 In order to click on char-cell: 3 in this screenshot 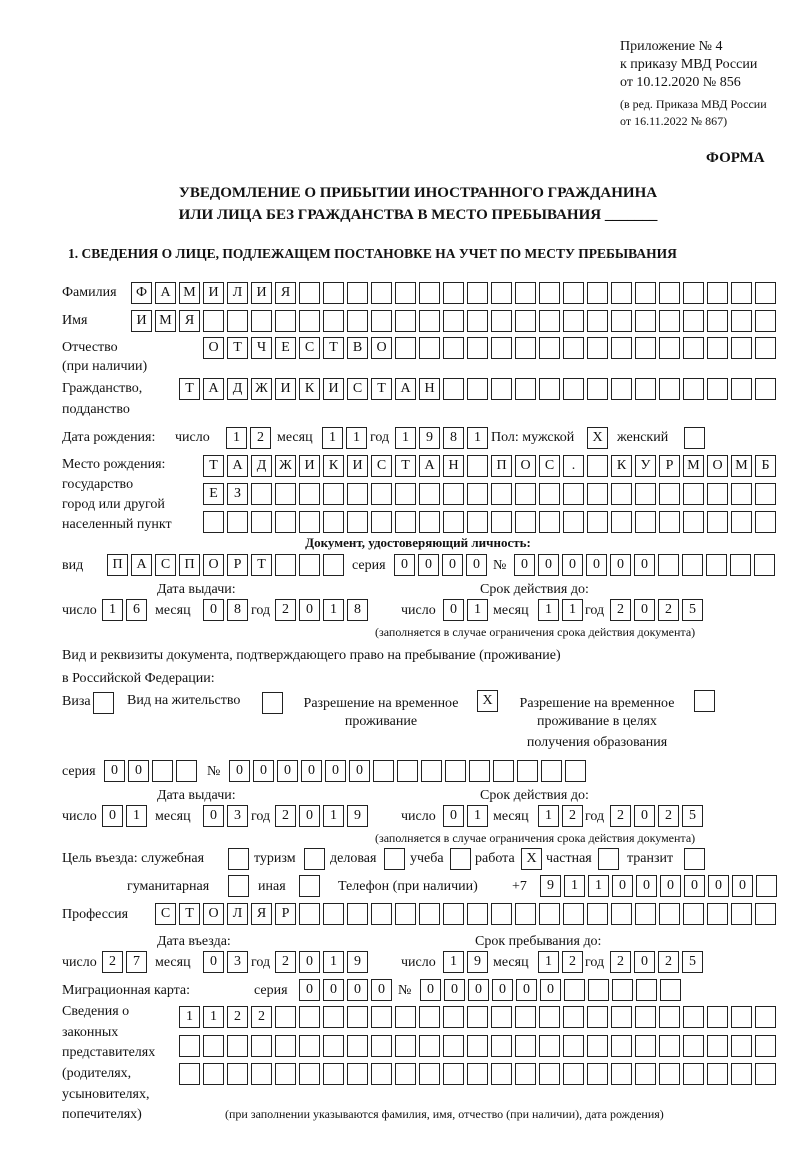, I will do `click(237, 816)`.